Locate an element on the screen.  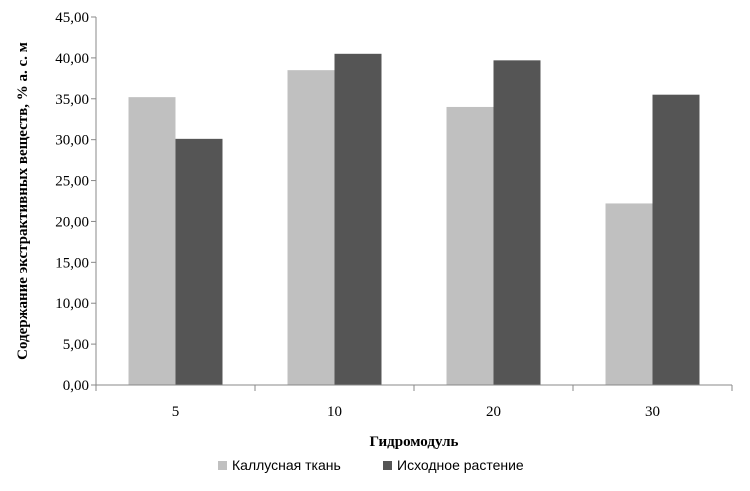
y-tick-label: 35,00 is located at coordinates (72, 100).